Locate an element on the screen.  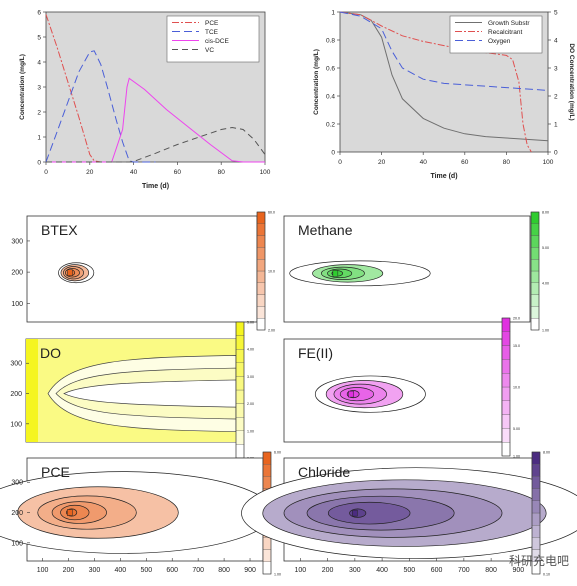
watermark: 科研充电吧 is located at coordinates (538, 561).